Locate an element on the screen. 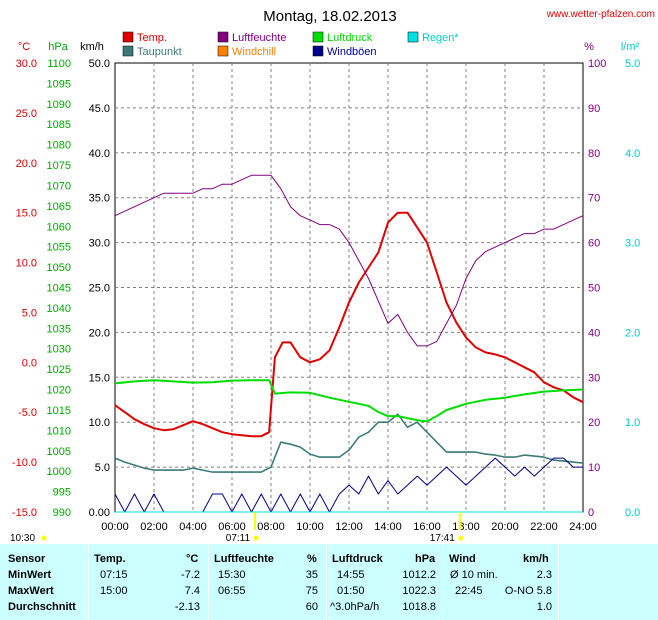 This screenshot has width=658, height=620. pressure-tick-label: 1085 is located at coordinates (59, 125).